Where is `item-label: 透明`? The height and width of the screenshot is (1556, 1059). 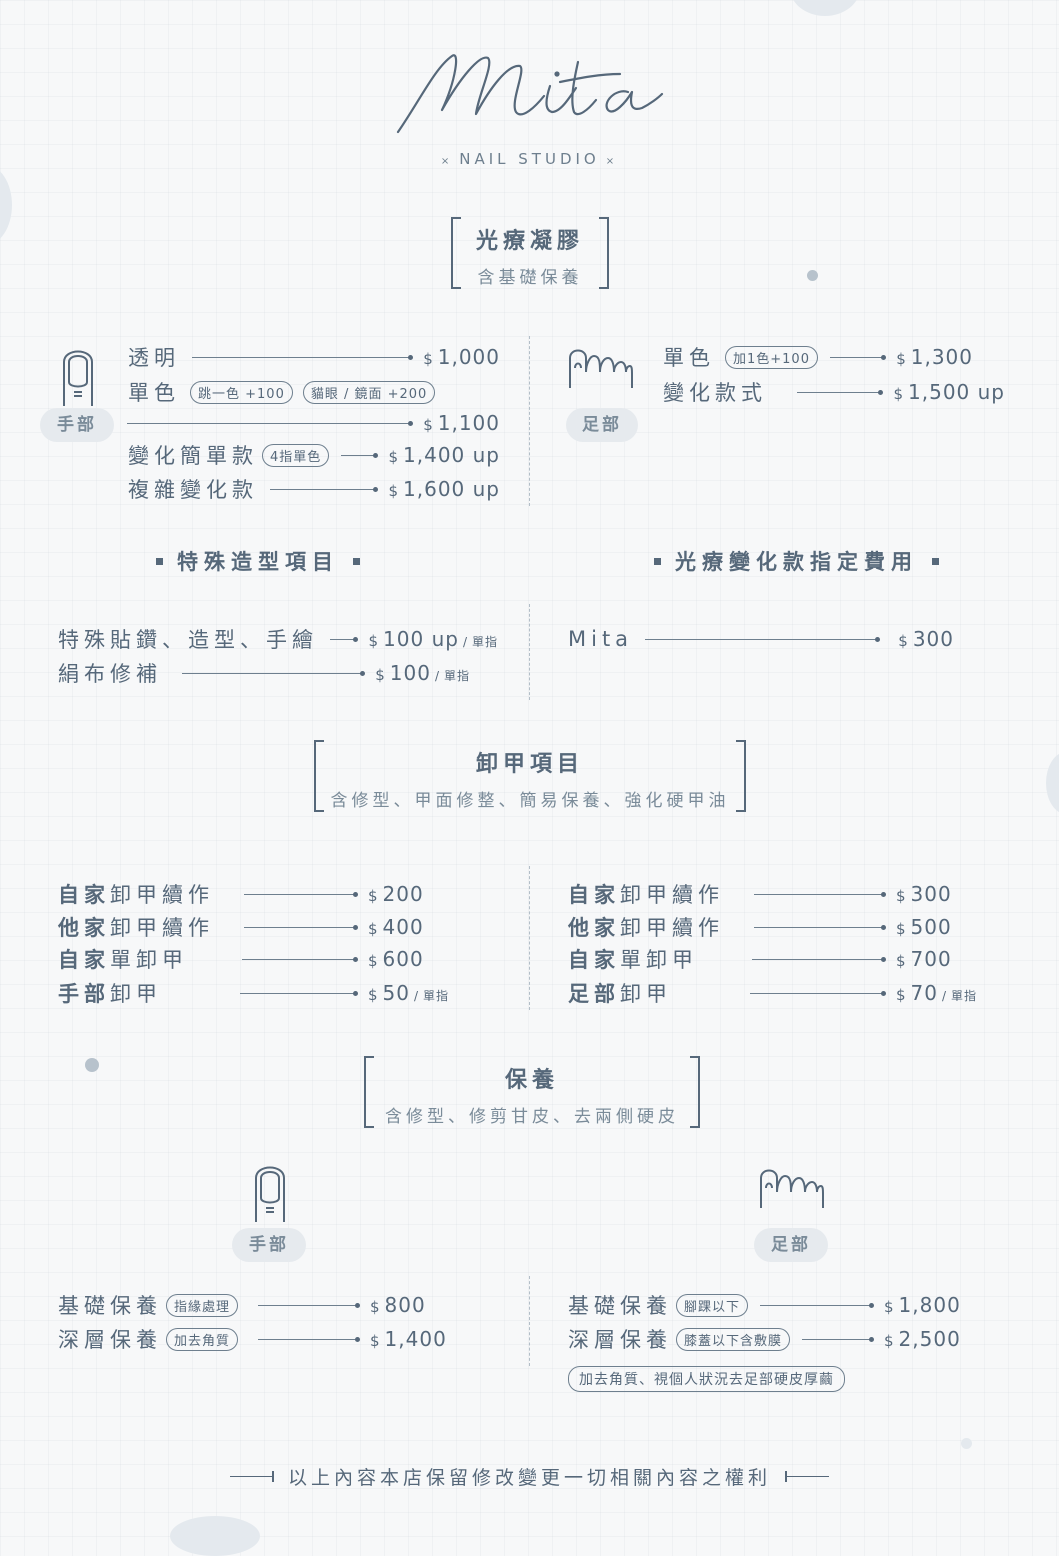 item-label: 透明 is located at coordinates (154, 358).